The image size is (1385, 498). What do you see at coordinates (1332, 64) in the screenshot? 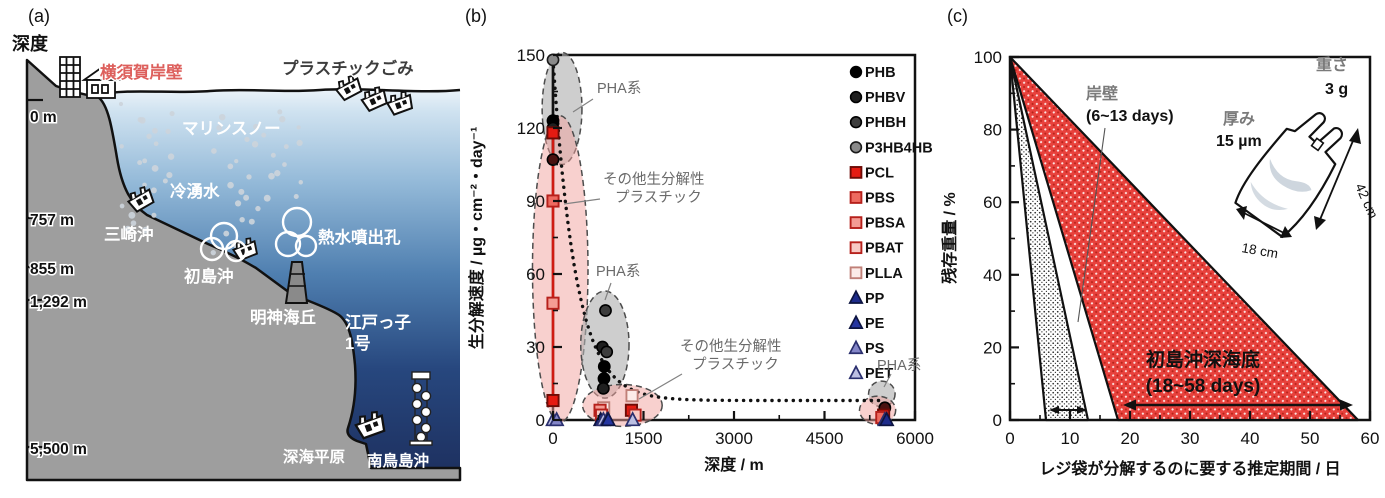
I see `bag-weight-label: 重さ` at bounding box center [1332, 64].